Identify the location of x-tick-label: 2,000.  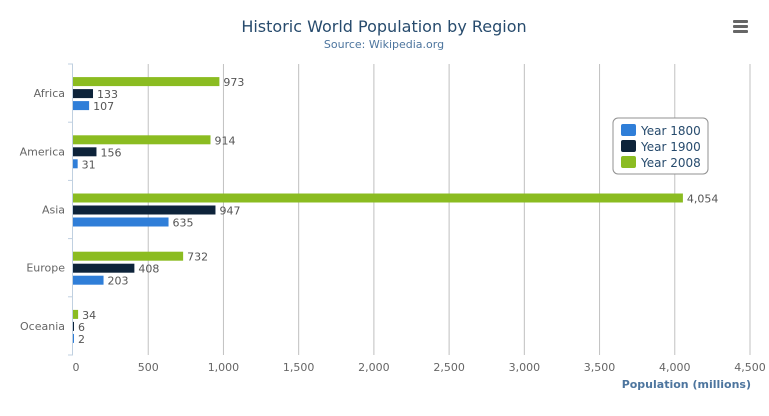
(374, 367).